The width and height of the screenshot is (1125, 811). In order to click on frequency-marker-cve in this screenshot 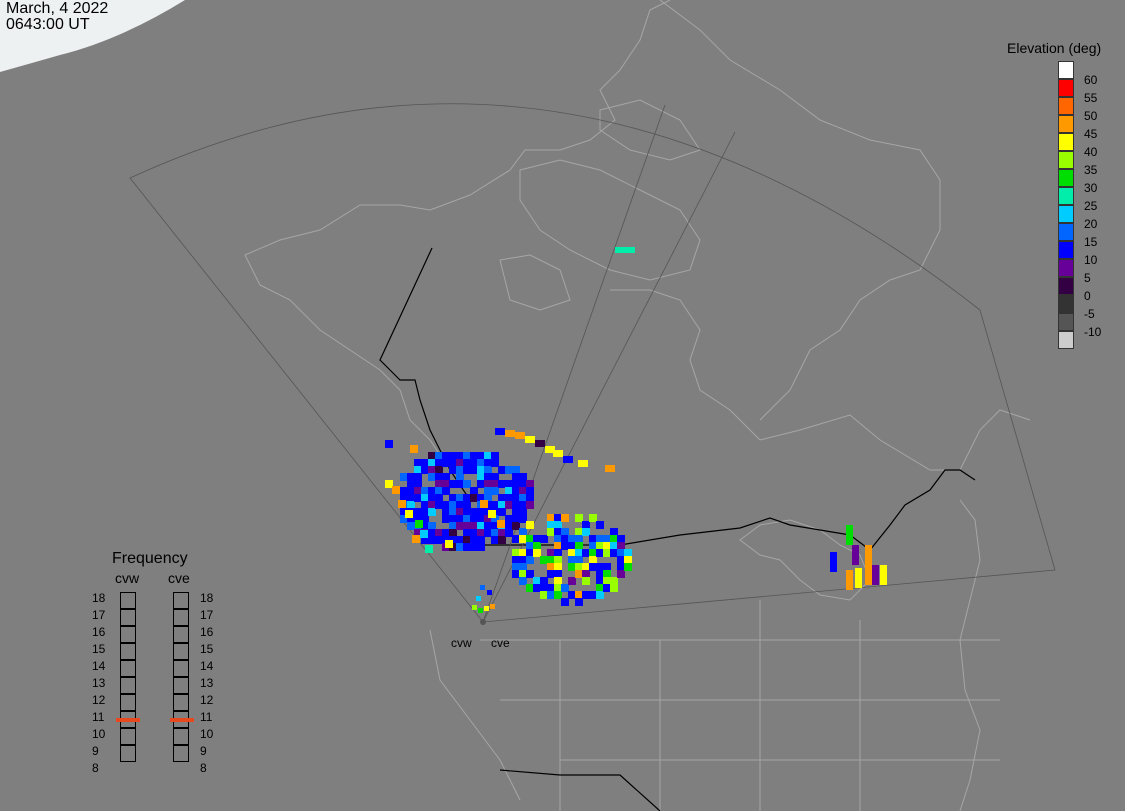, I will do `click(182, 720)`.